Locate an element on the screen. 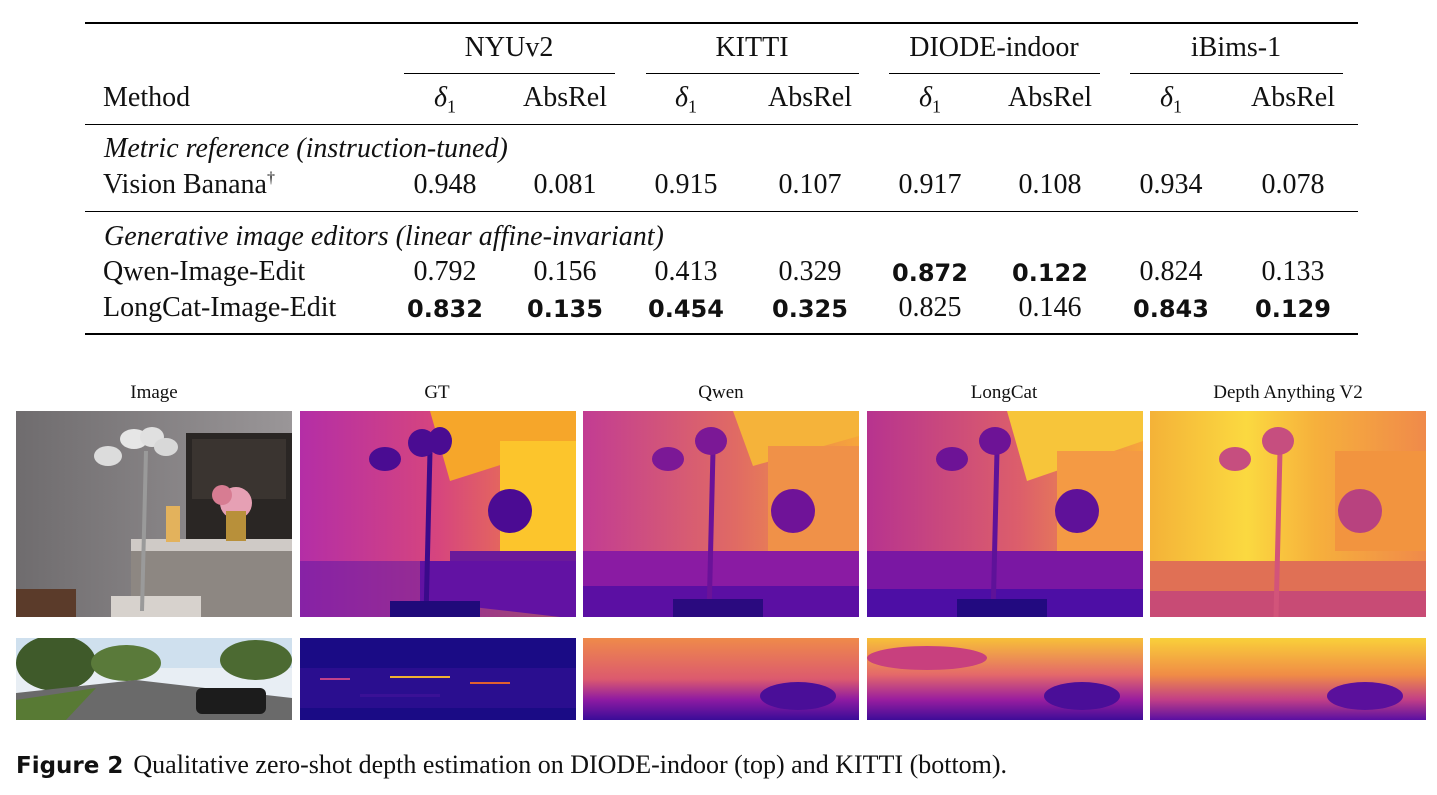 This screenshot has width=1437, height=795. metric-value: 0.325 is located at coordinates (810, 309).